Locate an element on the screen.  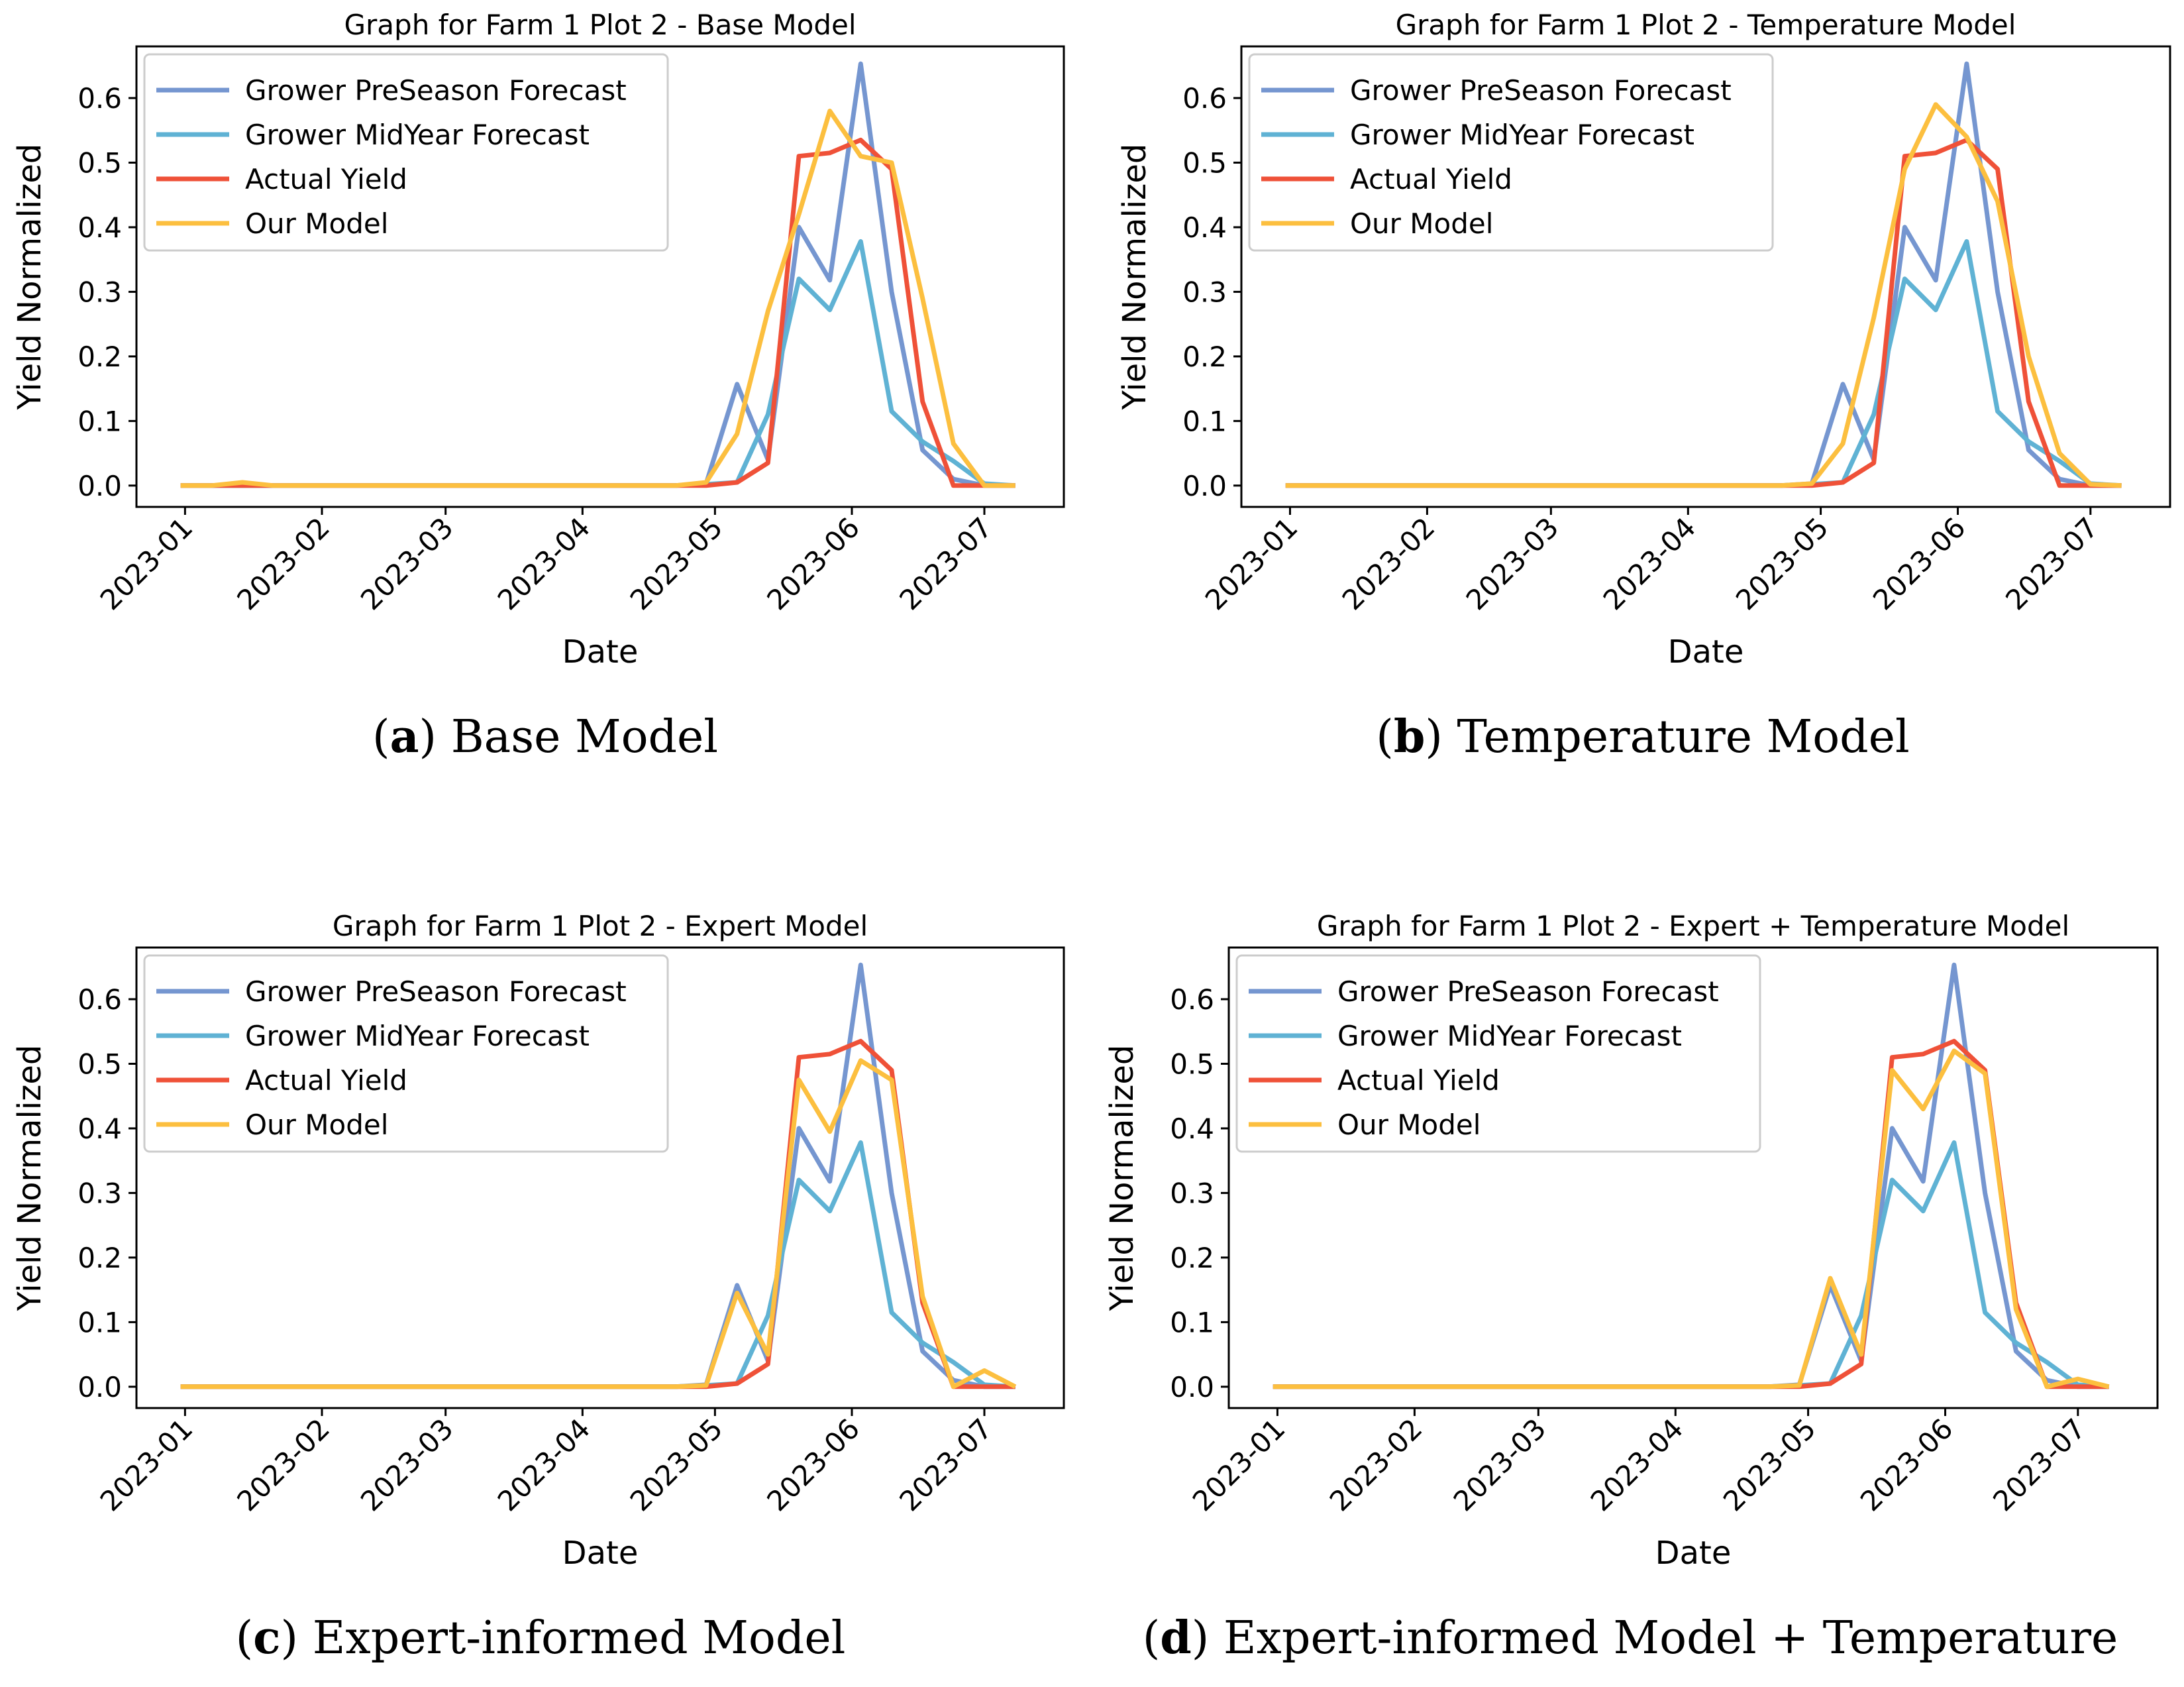
chart-title: Graph for Farm 1 Plot 2 - Base Model is located at coordinates (600, 25).